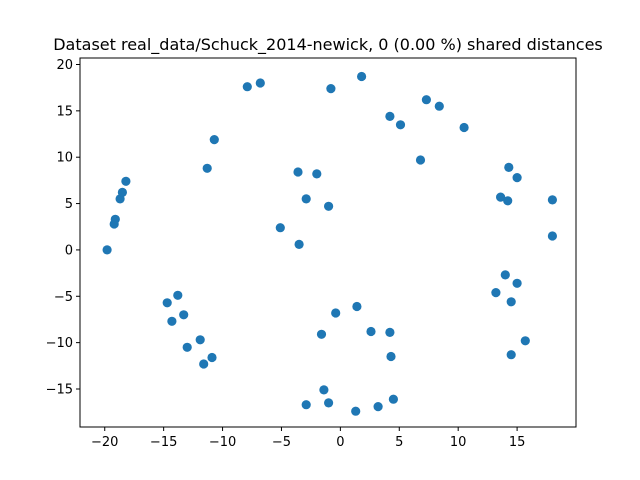 Image resolution: width=640 pixels, height=480 pixels. What do you see at coordinates (458, 442) in the screenshot?
I see `x-tick-label: 10` at bounding box center [458, 442].